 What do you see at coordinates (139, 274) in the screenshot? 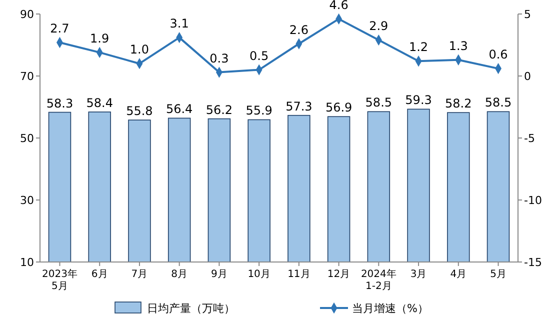
I see `x-tick-label: 7月` at bounding box center [139, 274].